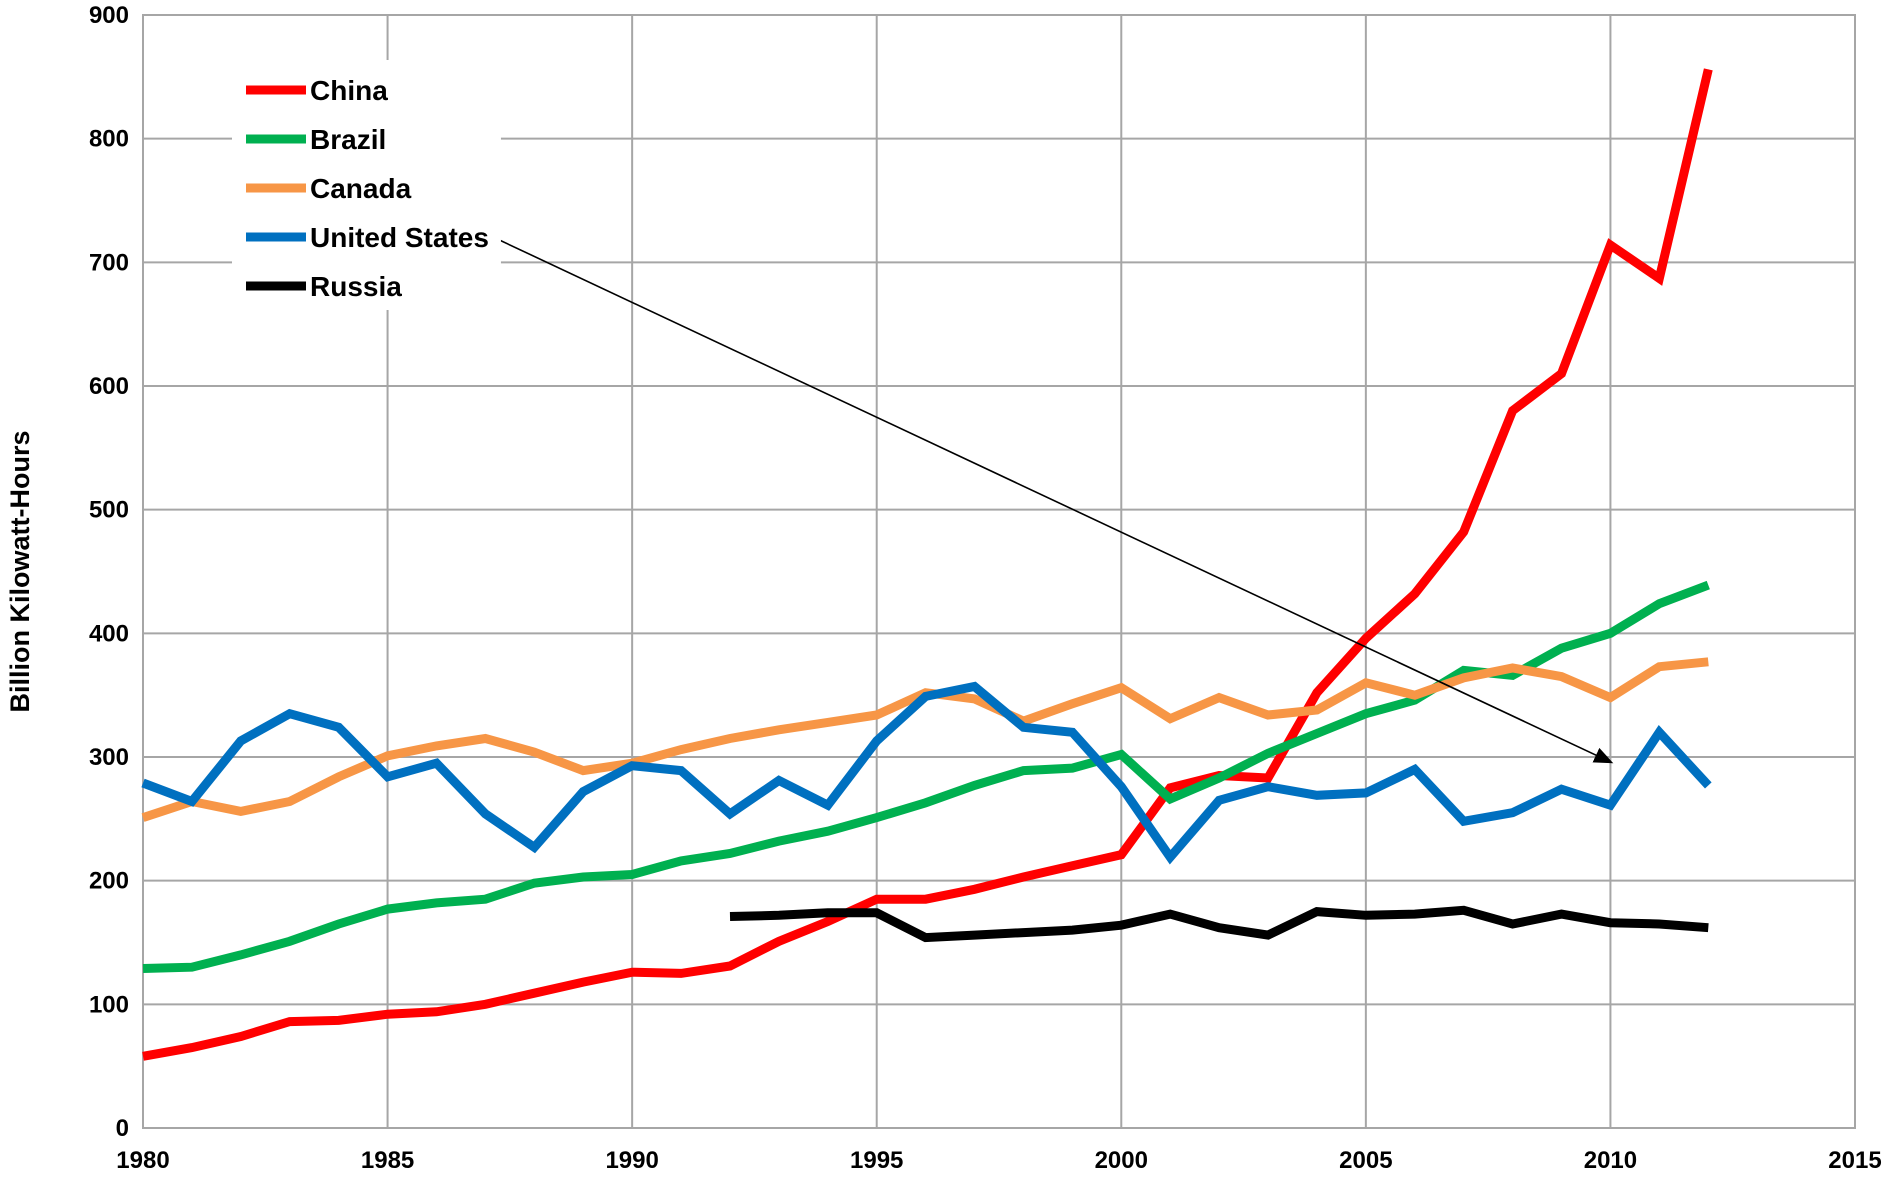  What do you see at coordinates (20, 572) in the screenshot?
I see `y-axis-title: Billion Kilowatt-Hours` at bounding box center [20, 572].